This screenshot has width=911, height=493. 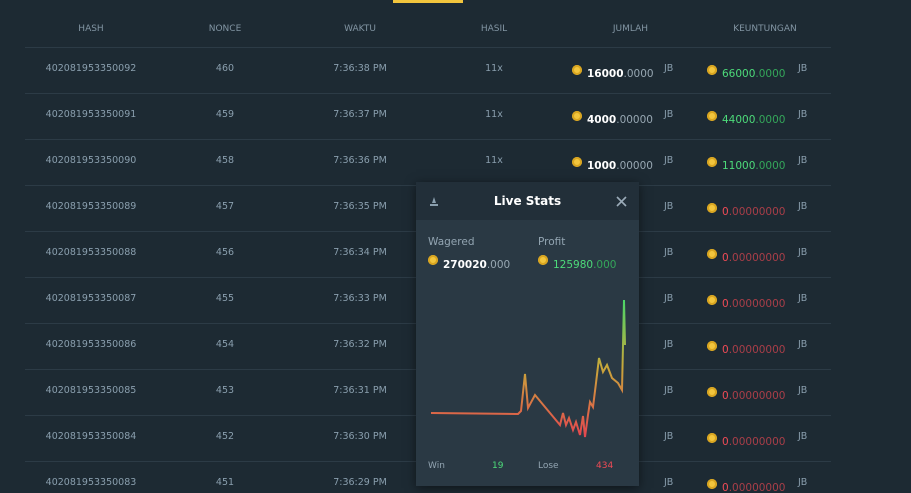 I want to click on column-header: HASH, so click(x=91, y=29).